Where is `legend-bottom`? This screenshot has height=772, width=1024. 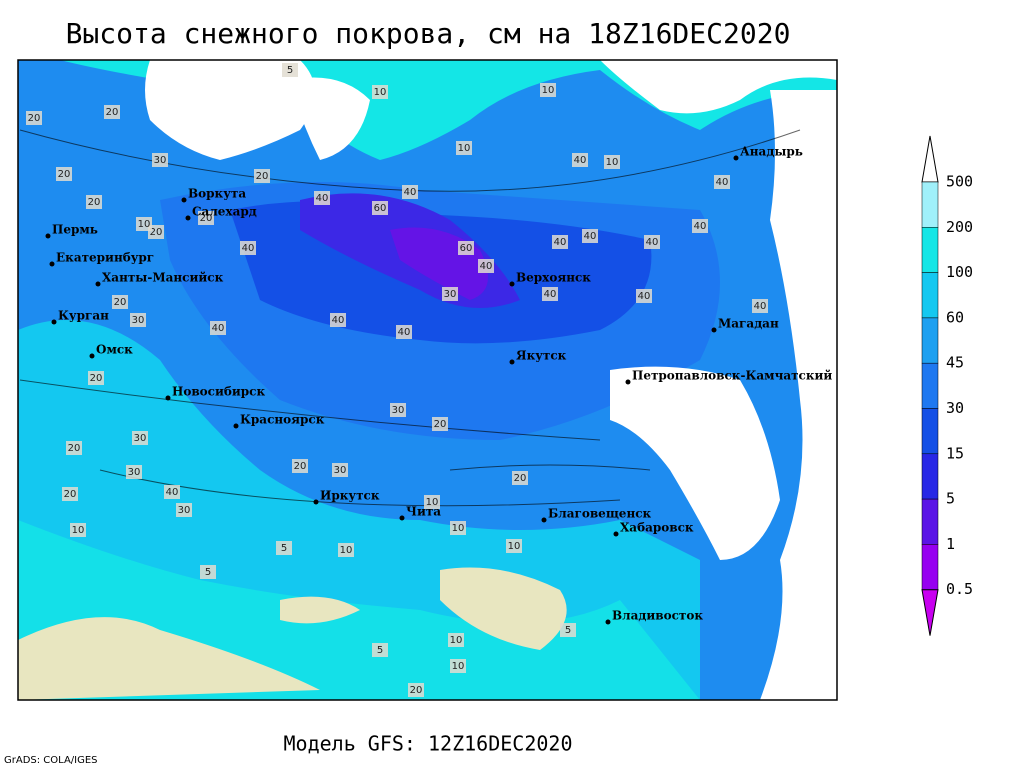
legend-bottom is located at coordinates (930, 612).